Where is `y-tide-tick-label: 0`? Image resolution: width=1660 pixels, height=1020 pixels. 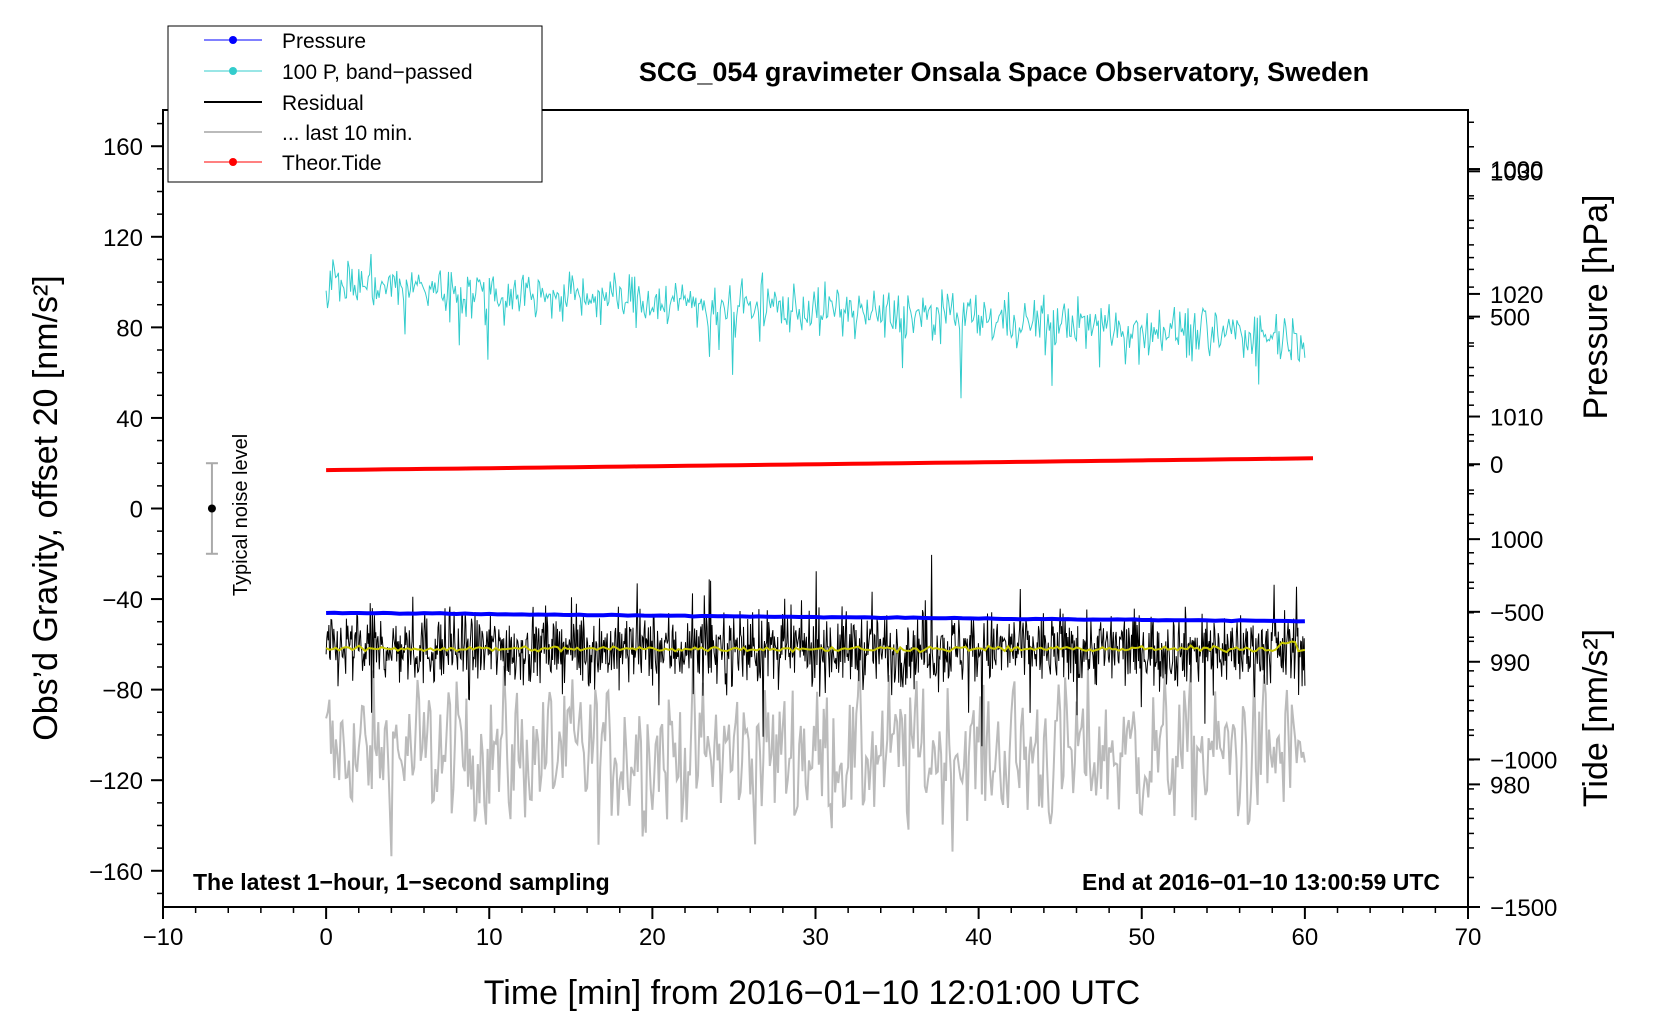 y-tide-tick-label: 0 is located at coordinates (1496, 465).